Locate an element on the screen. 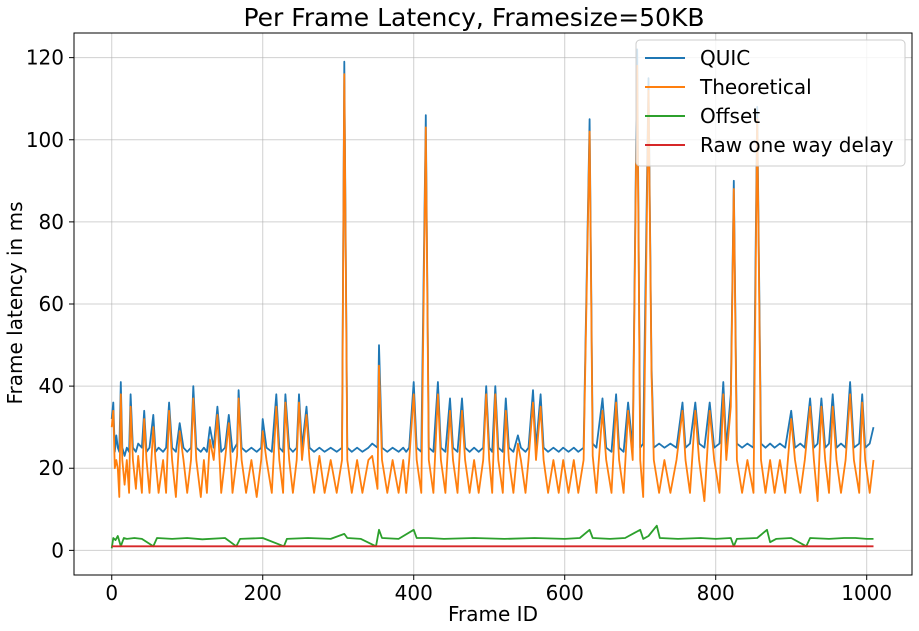 This screenshot has width=919, height=631. x-tick-label: 400 is located at coordinates (414, 593).